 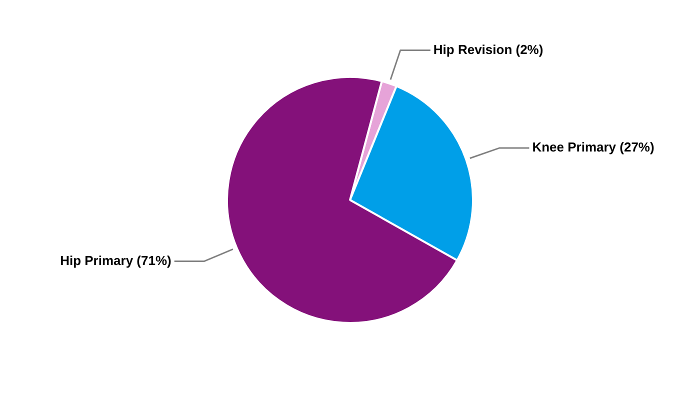 What do you see at coordinates (593, 147) in the screenshot?
I see `slice-label: Knee Primary (27%)` at bounding box center [593, 147].